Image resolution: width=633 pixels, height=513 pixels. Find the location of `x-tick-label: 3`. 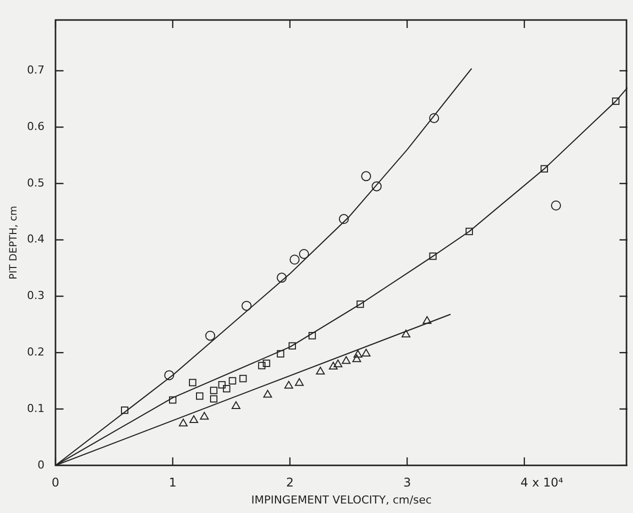

x-tick-label: 3 is located at coordinates (407, 483).